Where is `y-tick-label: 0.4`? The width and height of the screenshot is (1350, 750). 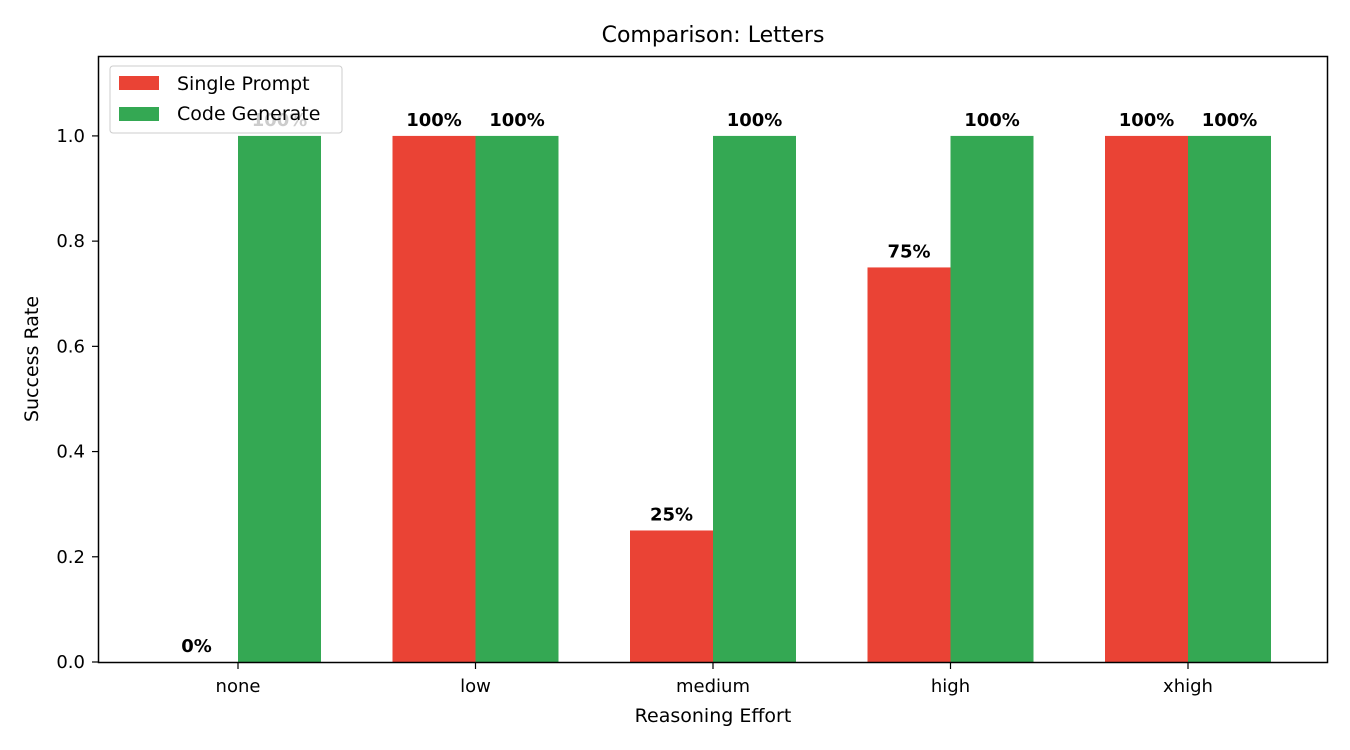
y-tick-label: 0.4 is located at coordinates (70, 452).